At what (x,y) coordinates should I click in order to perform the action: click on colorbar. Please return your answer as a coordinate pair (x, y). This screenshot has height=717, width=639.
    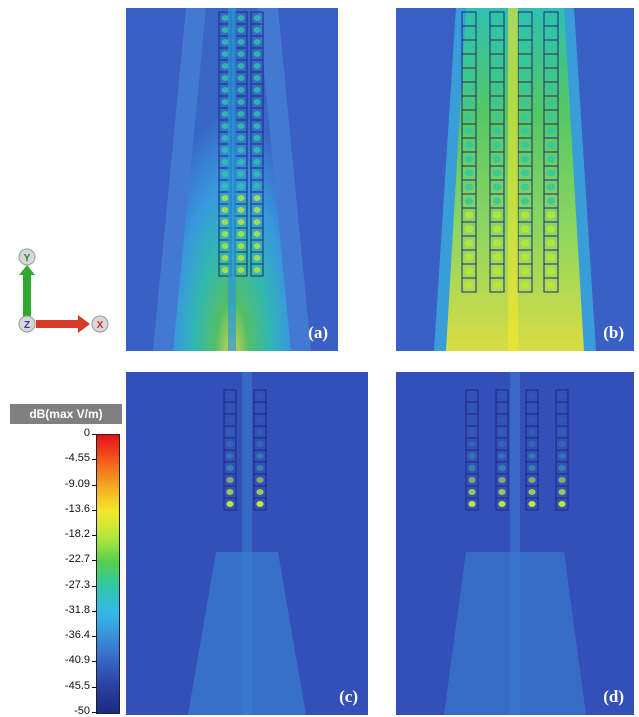
    Looking at the image, I should click on (108, 574).